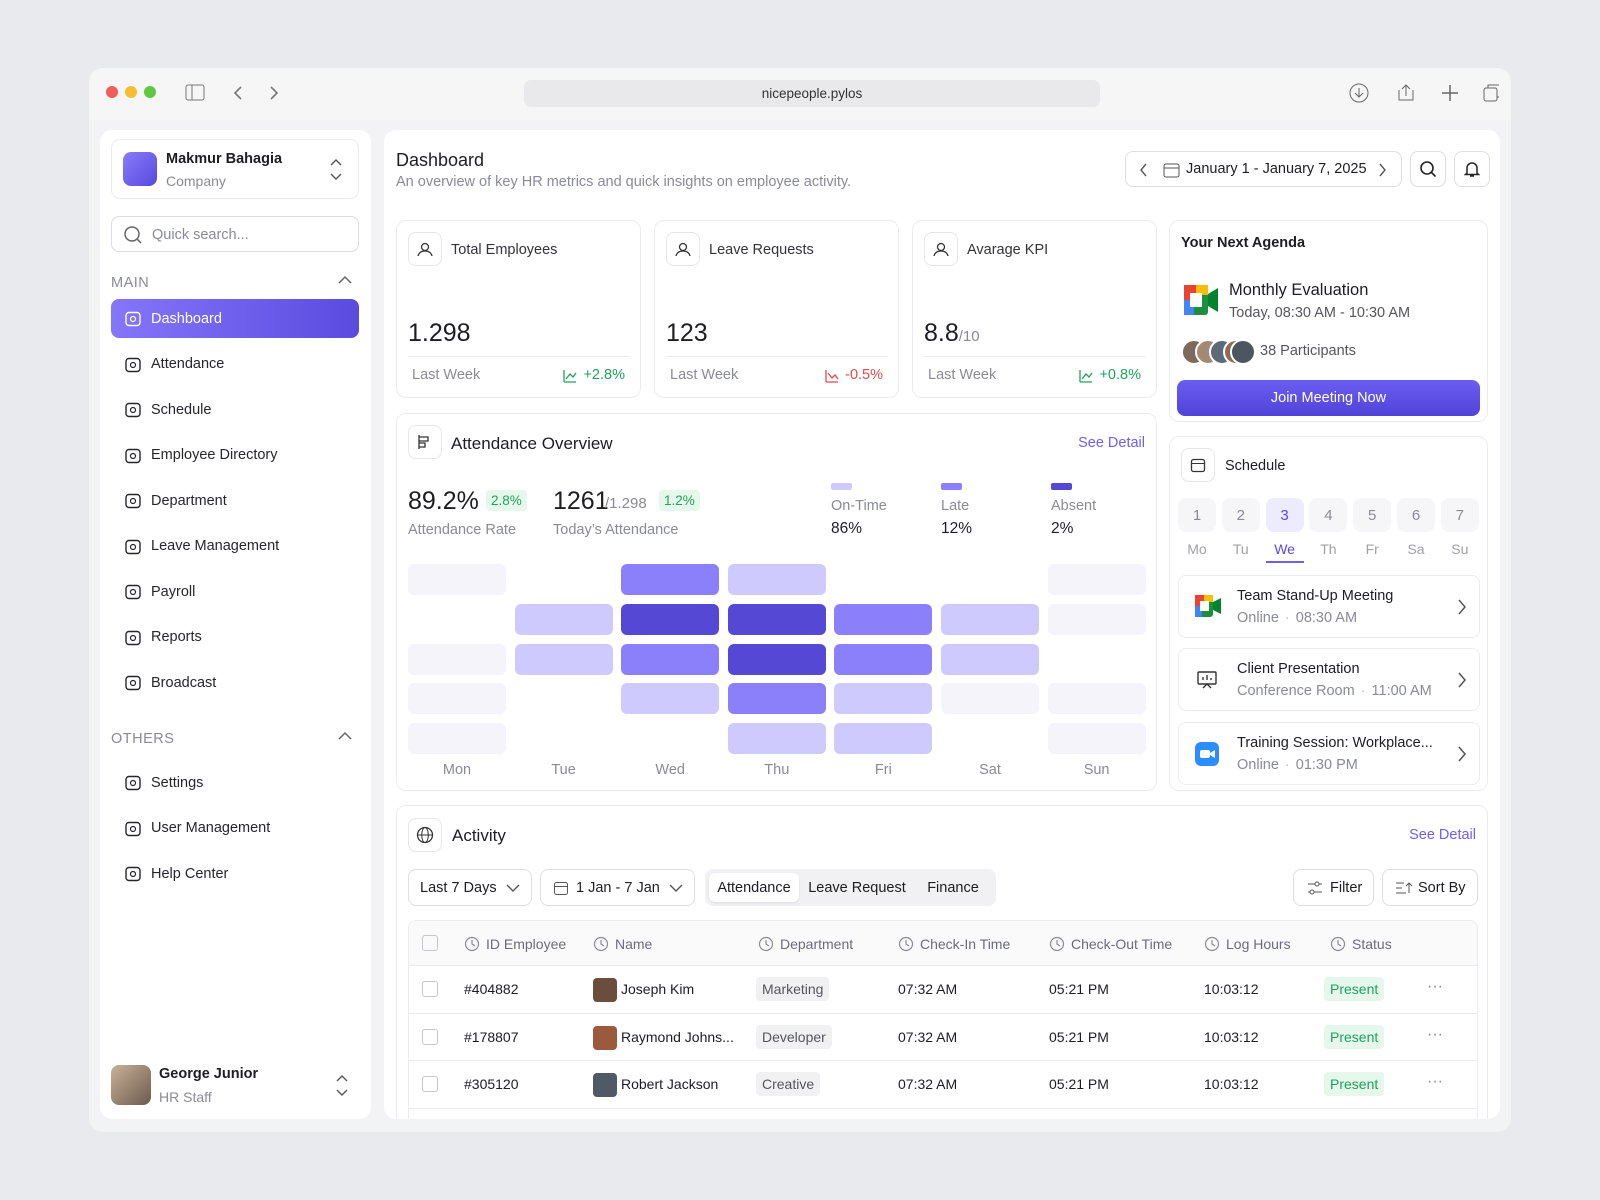 This screenshot has width=1600, height=1200. I want to click on date-pill: 1, so click(1197, 515).